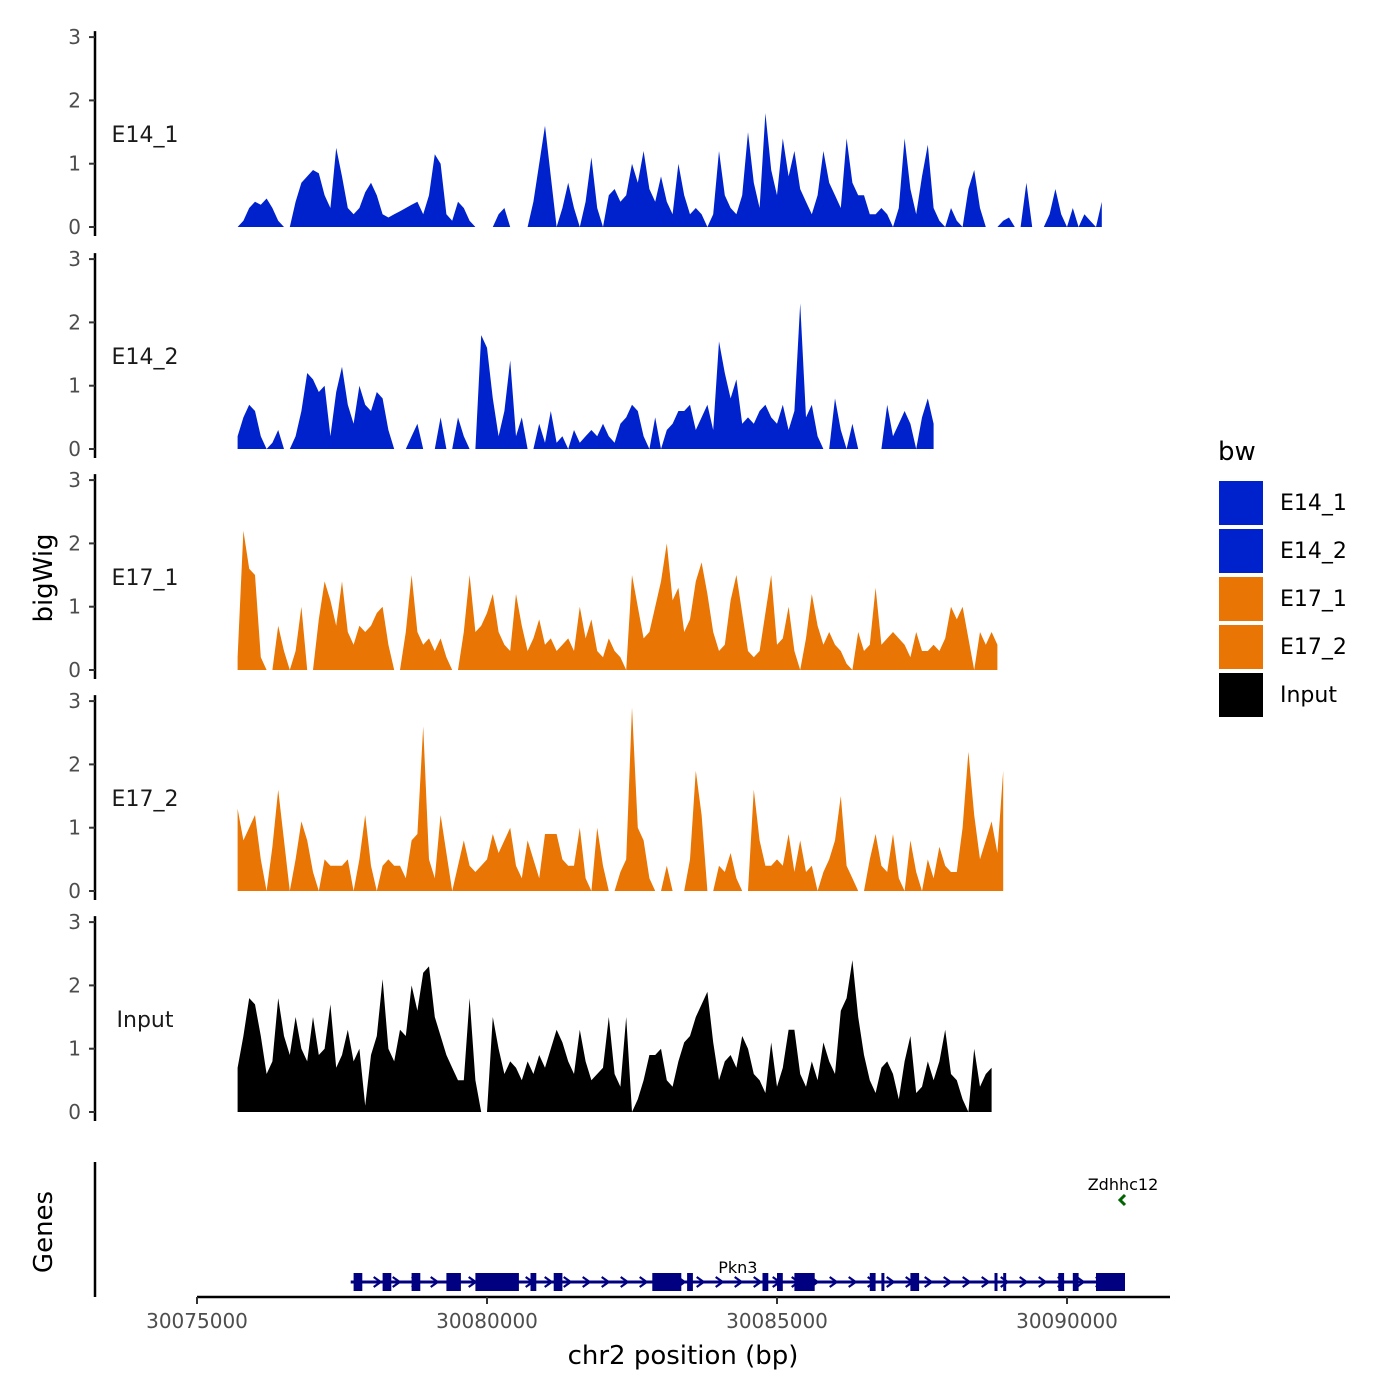 Image resolution: width=1400 pixels, height=1400 pixels. What do you see at coordinates (44, 1232) in the screenshot?
I see `genes-axis-title: Genes` at bounding box center [44, 1232].